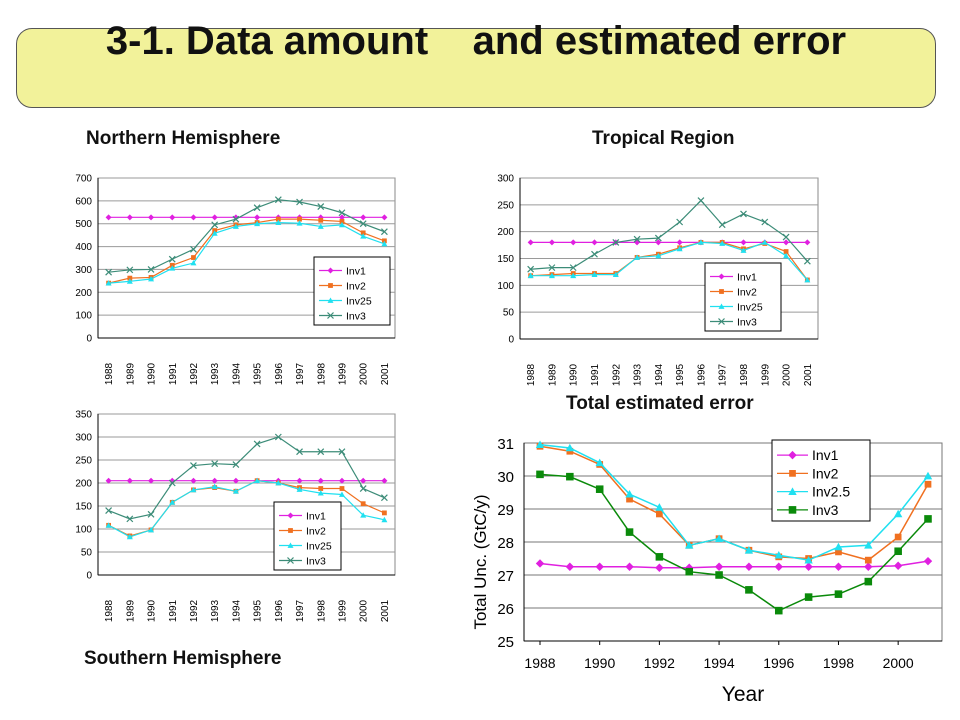 The image size is (960, 720). What do you see at coordinates (505, 286) in the screenshot?
I see `y-tick-label: 100` at bounding box center [505, 286].